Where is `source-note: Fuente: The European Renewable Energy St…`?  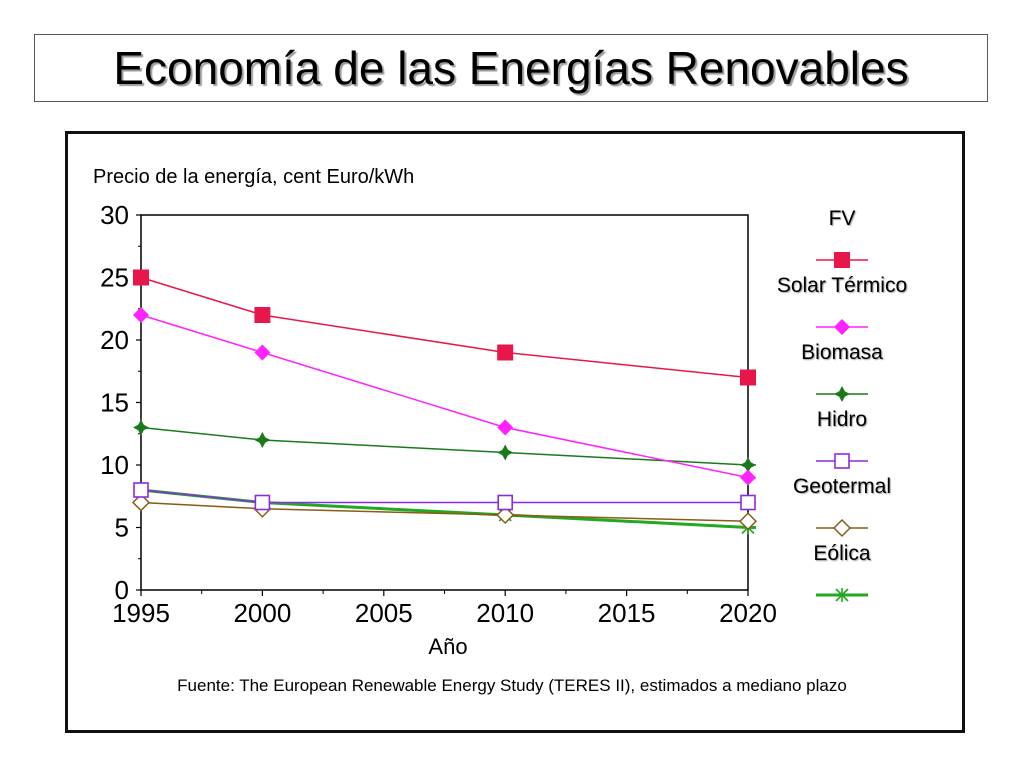 source-note: Fuente: The European Renewable Energy St… is located at coordinates (512, 685).